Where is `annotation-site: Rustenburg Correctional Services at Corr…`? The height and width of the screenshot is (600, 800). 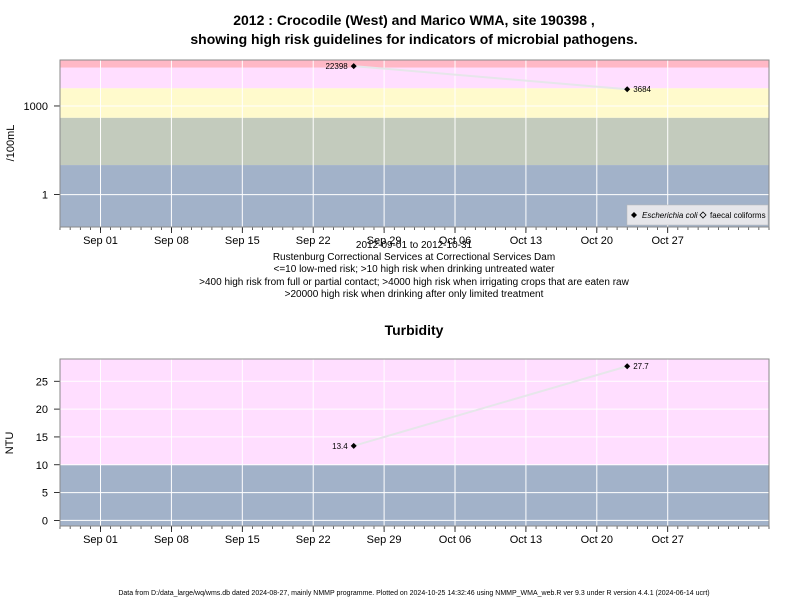
annotation-site: Rustenburg Correctional Services at Corr… is located at coordinates (414, 257).